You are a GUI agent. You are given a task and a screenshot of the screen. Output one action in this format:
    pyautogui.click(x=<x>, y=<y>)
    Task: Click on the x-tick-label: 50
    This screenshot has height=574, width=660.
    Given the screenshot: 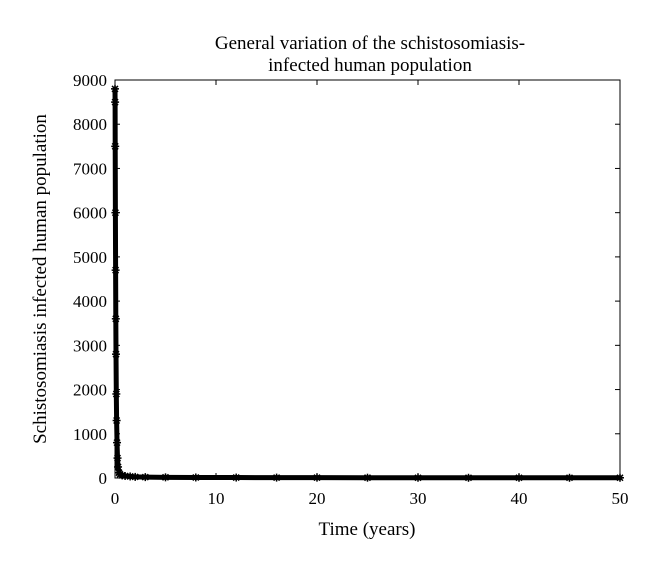 What is the action you would take?
    pyautogui.click(x=620, y=498)
    